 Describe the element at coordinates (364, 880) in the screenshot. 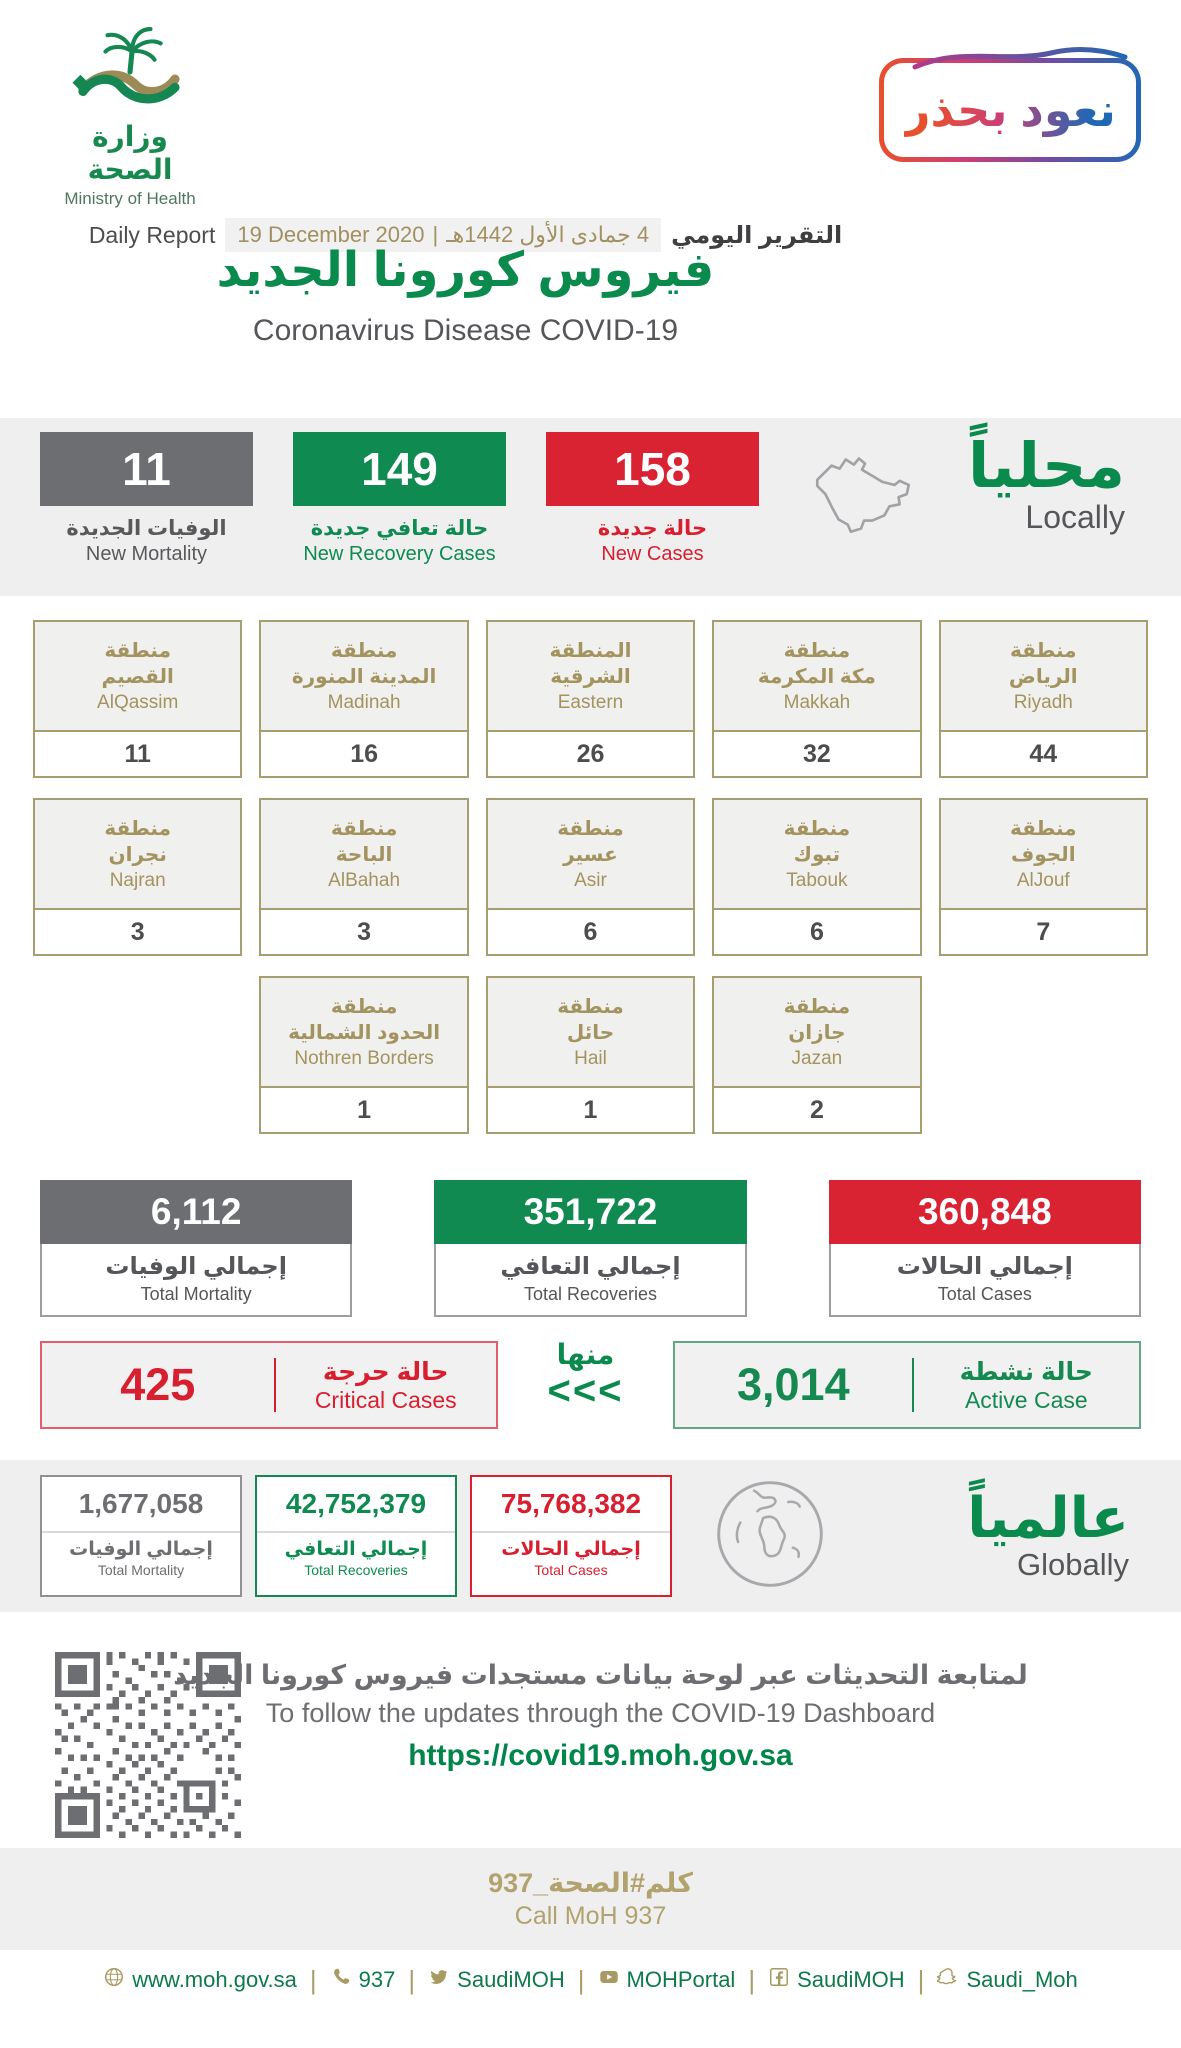

I see `region-en: AlBahah` at that location.